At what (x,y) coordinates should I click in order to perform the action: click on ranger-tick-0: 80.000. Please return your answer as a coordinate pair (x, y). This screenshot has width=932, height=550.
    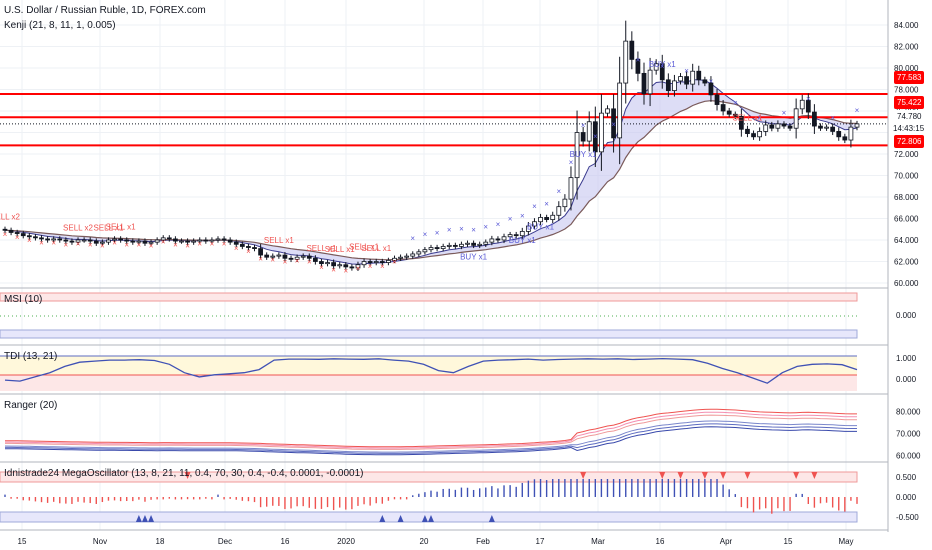
    Looking at the image, I should click on (908, 411).